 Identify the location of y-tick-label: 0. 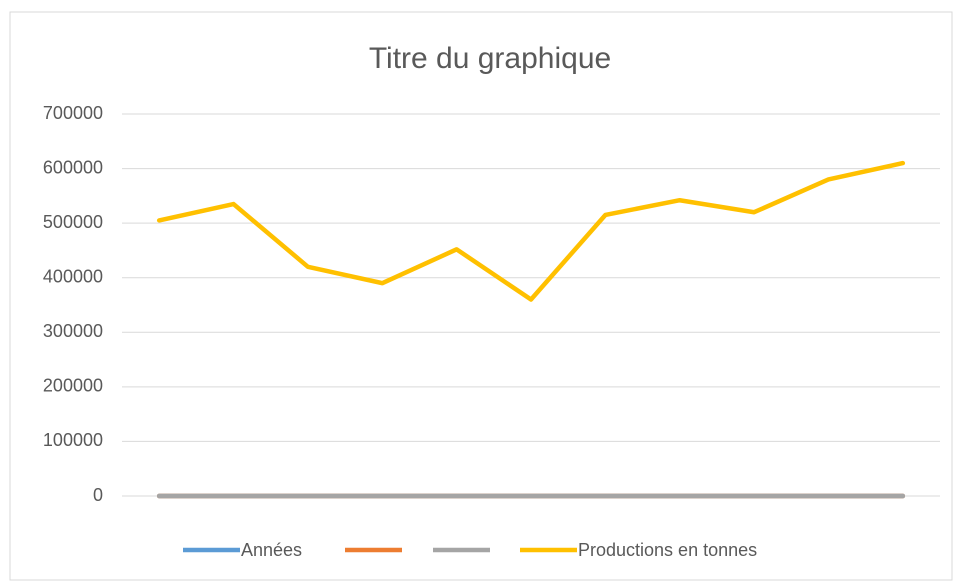
(98, 495).